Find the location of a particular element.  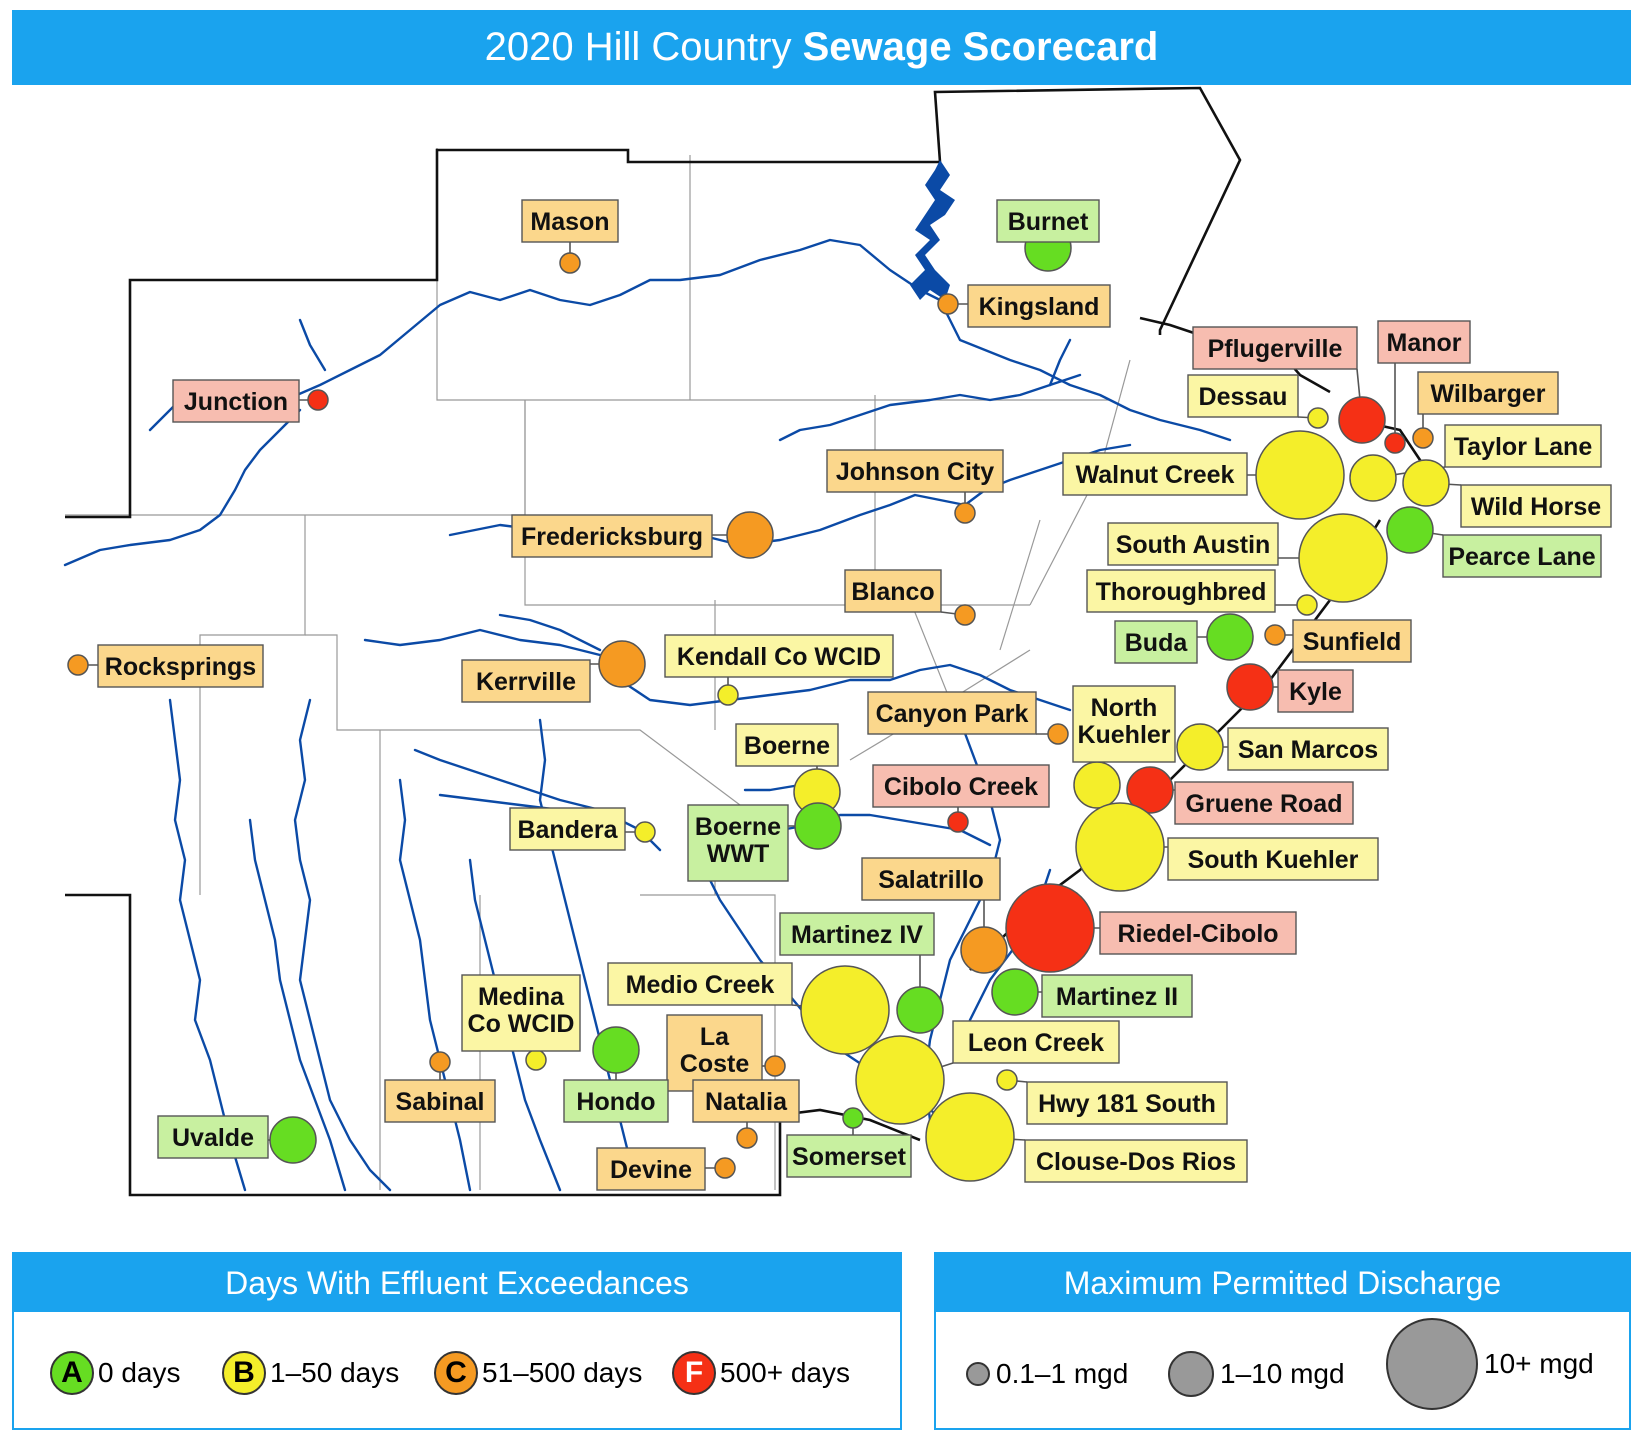

label-salatrillo: Salatrillo is located at coordinates (931, 879).